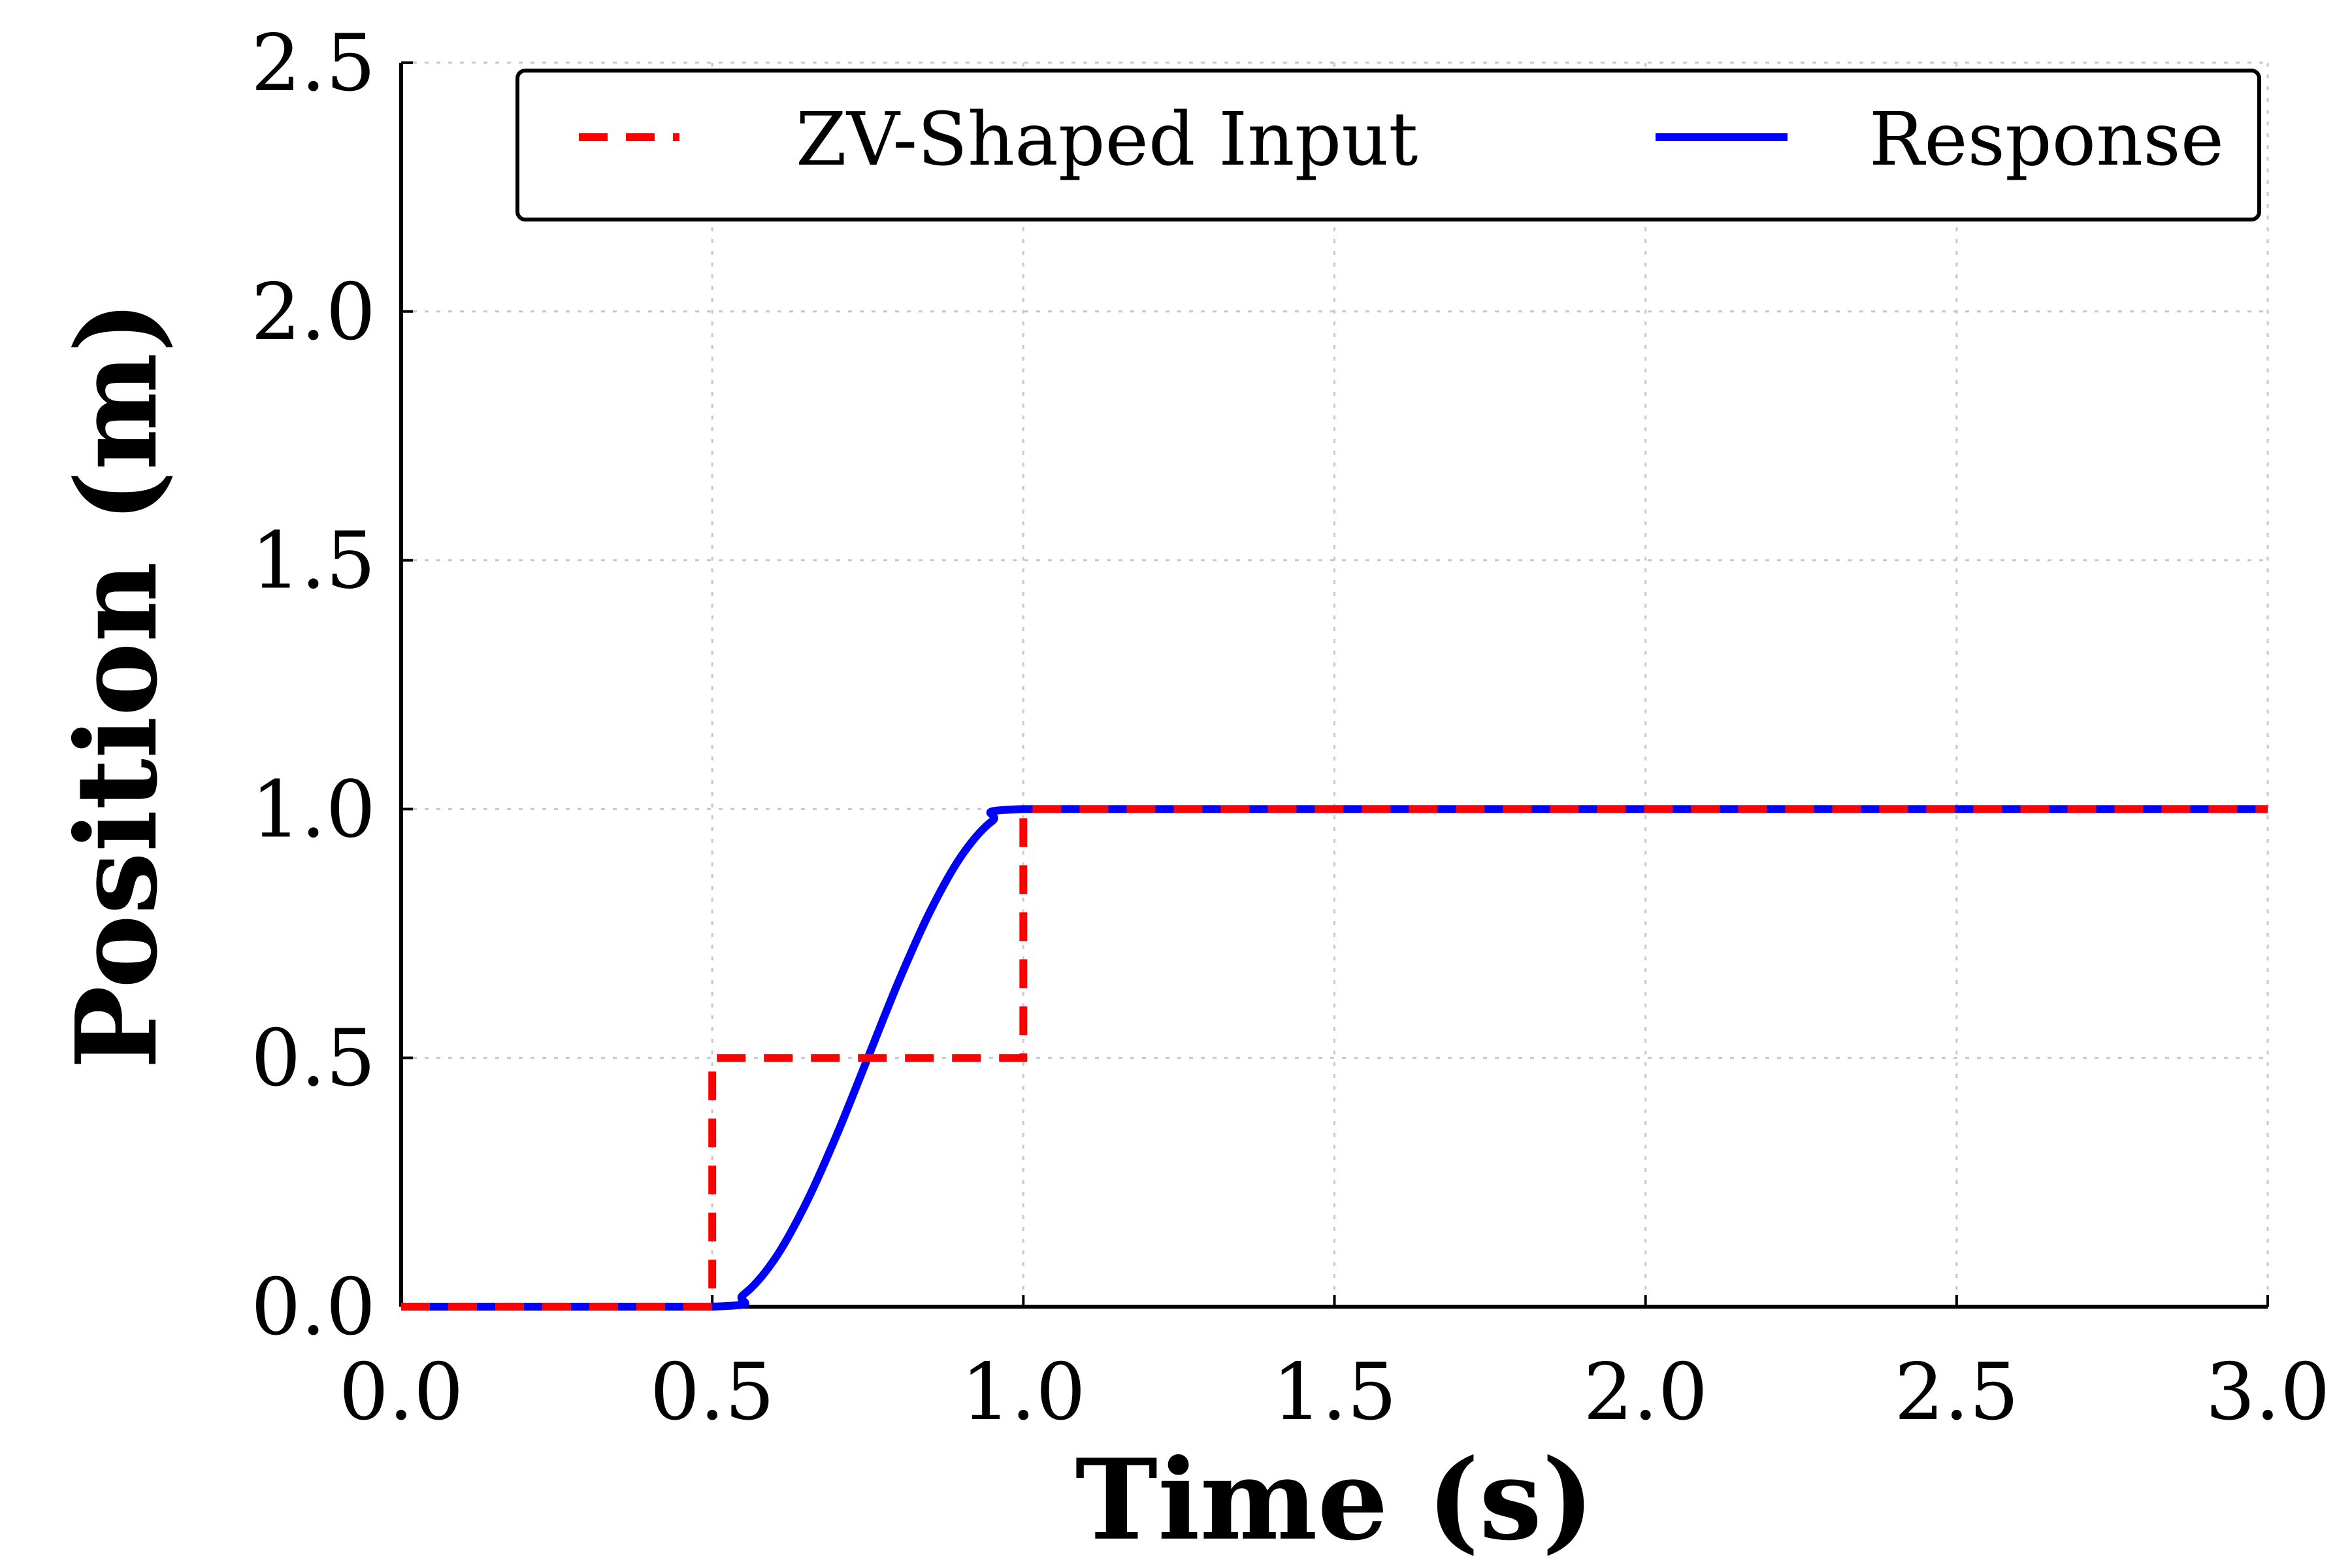 The image size is (2352, 1568). What do you see at coordinates (313, 63) in the screenshot?
I see `y-tick-label: 2.5` at bounding box center [313, 63].